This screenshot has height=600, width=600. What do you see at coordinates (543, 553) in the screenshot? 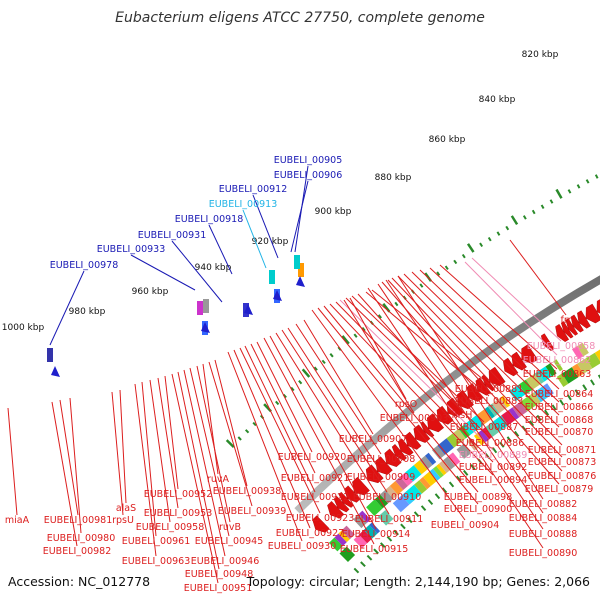
I see `gene-label: EUBELI_00890` at bounding box center [543, 553].